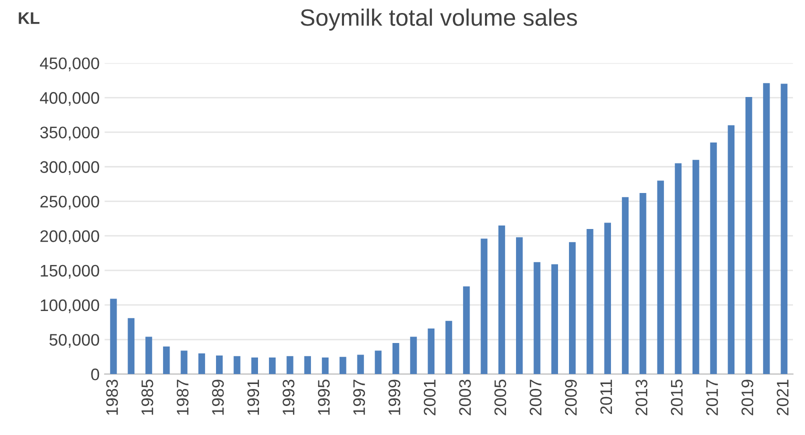  What do you see at coordinates (288, 397) in the screenshot?
I see `x-tick-label: 1993` at bounding box center [288, 397].